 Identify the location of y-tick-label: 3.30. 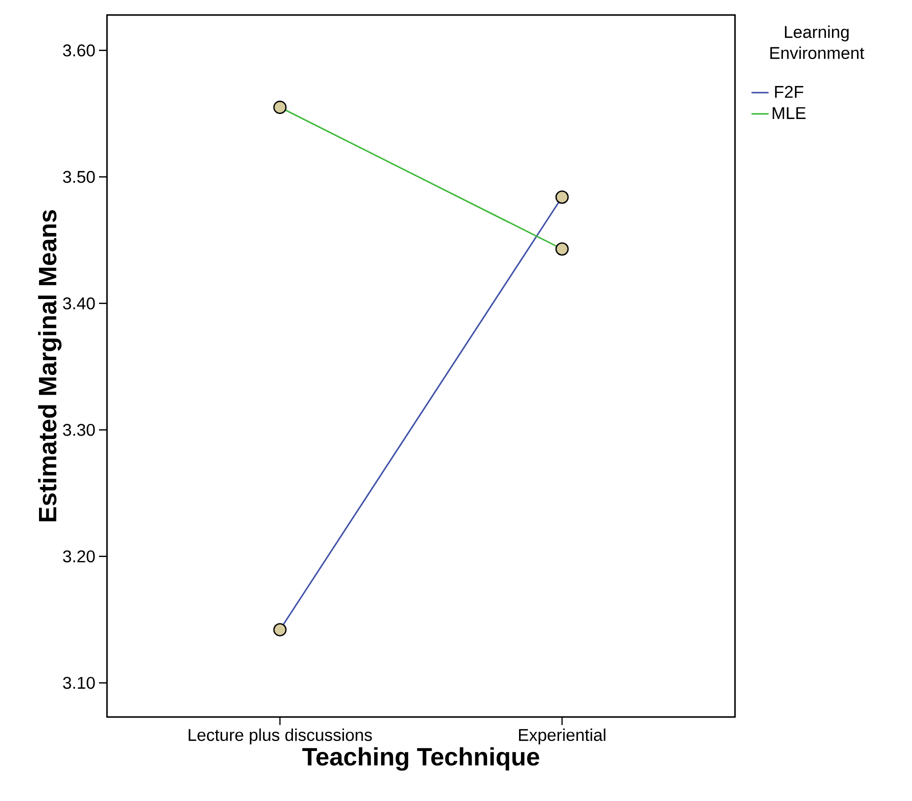
(79, 430).